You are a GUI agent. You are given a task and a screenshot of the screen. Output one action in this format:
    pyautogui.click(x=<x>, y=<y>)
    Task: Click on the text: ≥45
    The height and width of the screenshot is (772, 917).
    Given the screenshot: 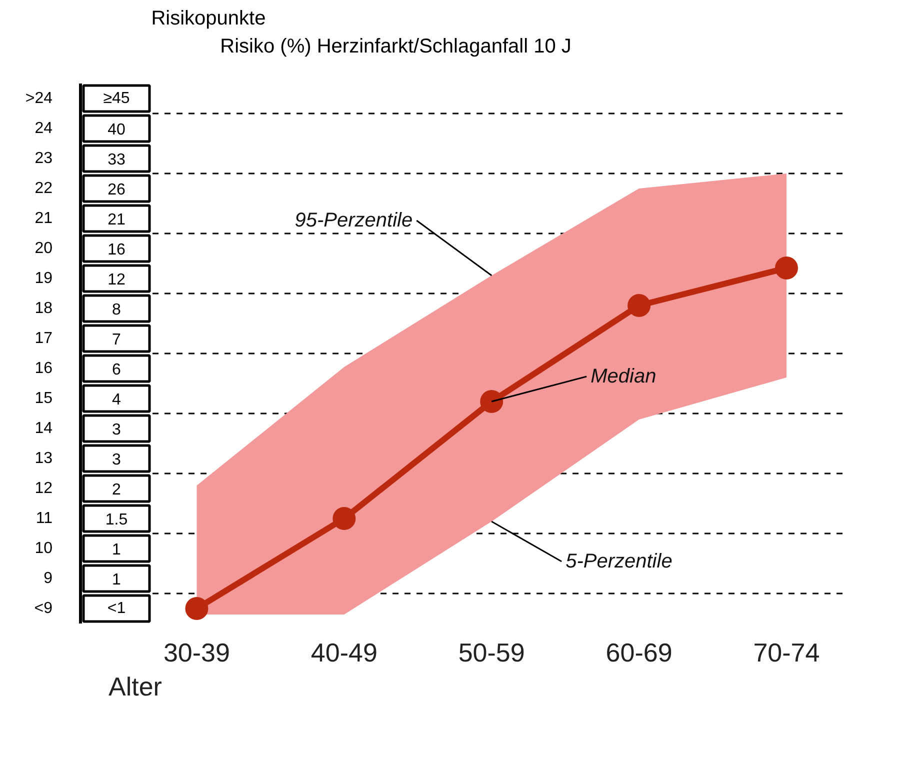 What is the action you would take?
    pyautogui.click(x=116, y=98)
    